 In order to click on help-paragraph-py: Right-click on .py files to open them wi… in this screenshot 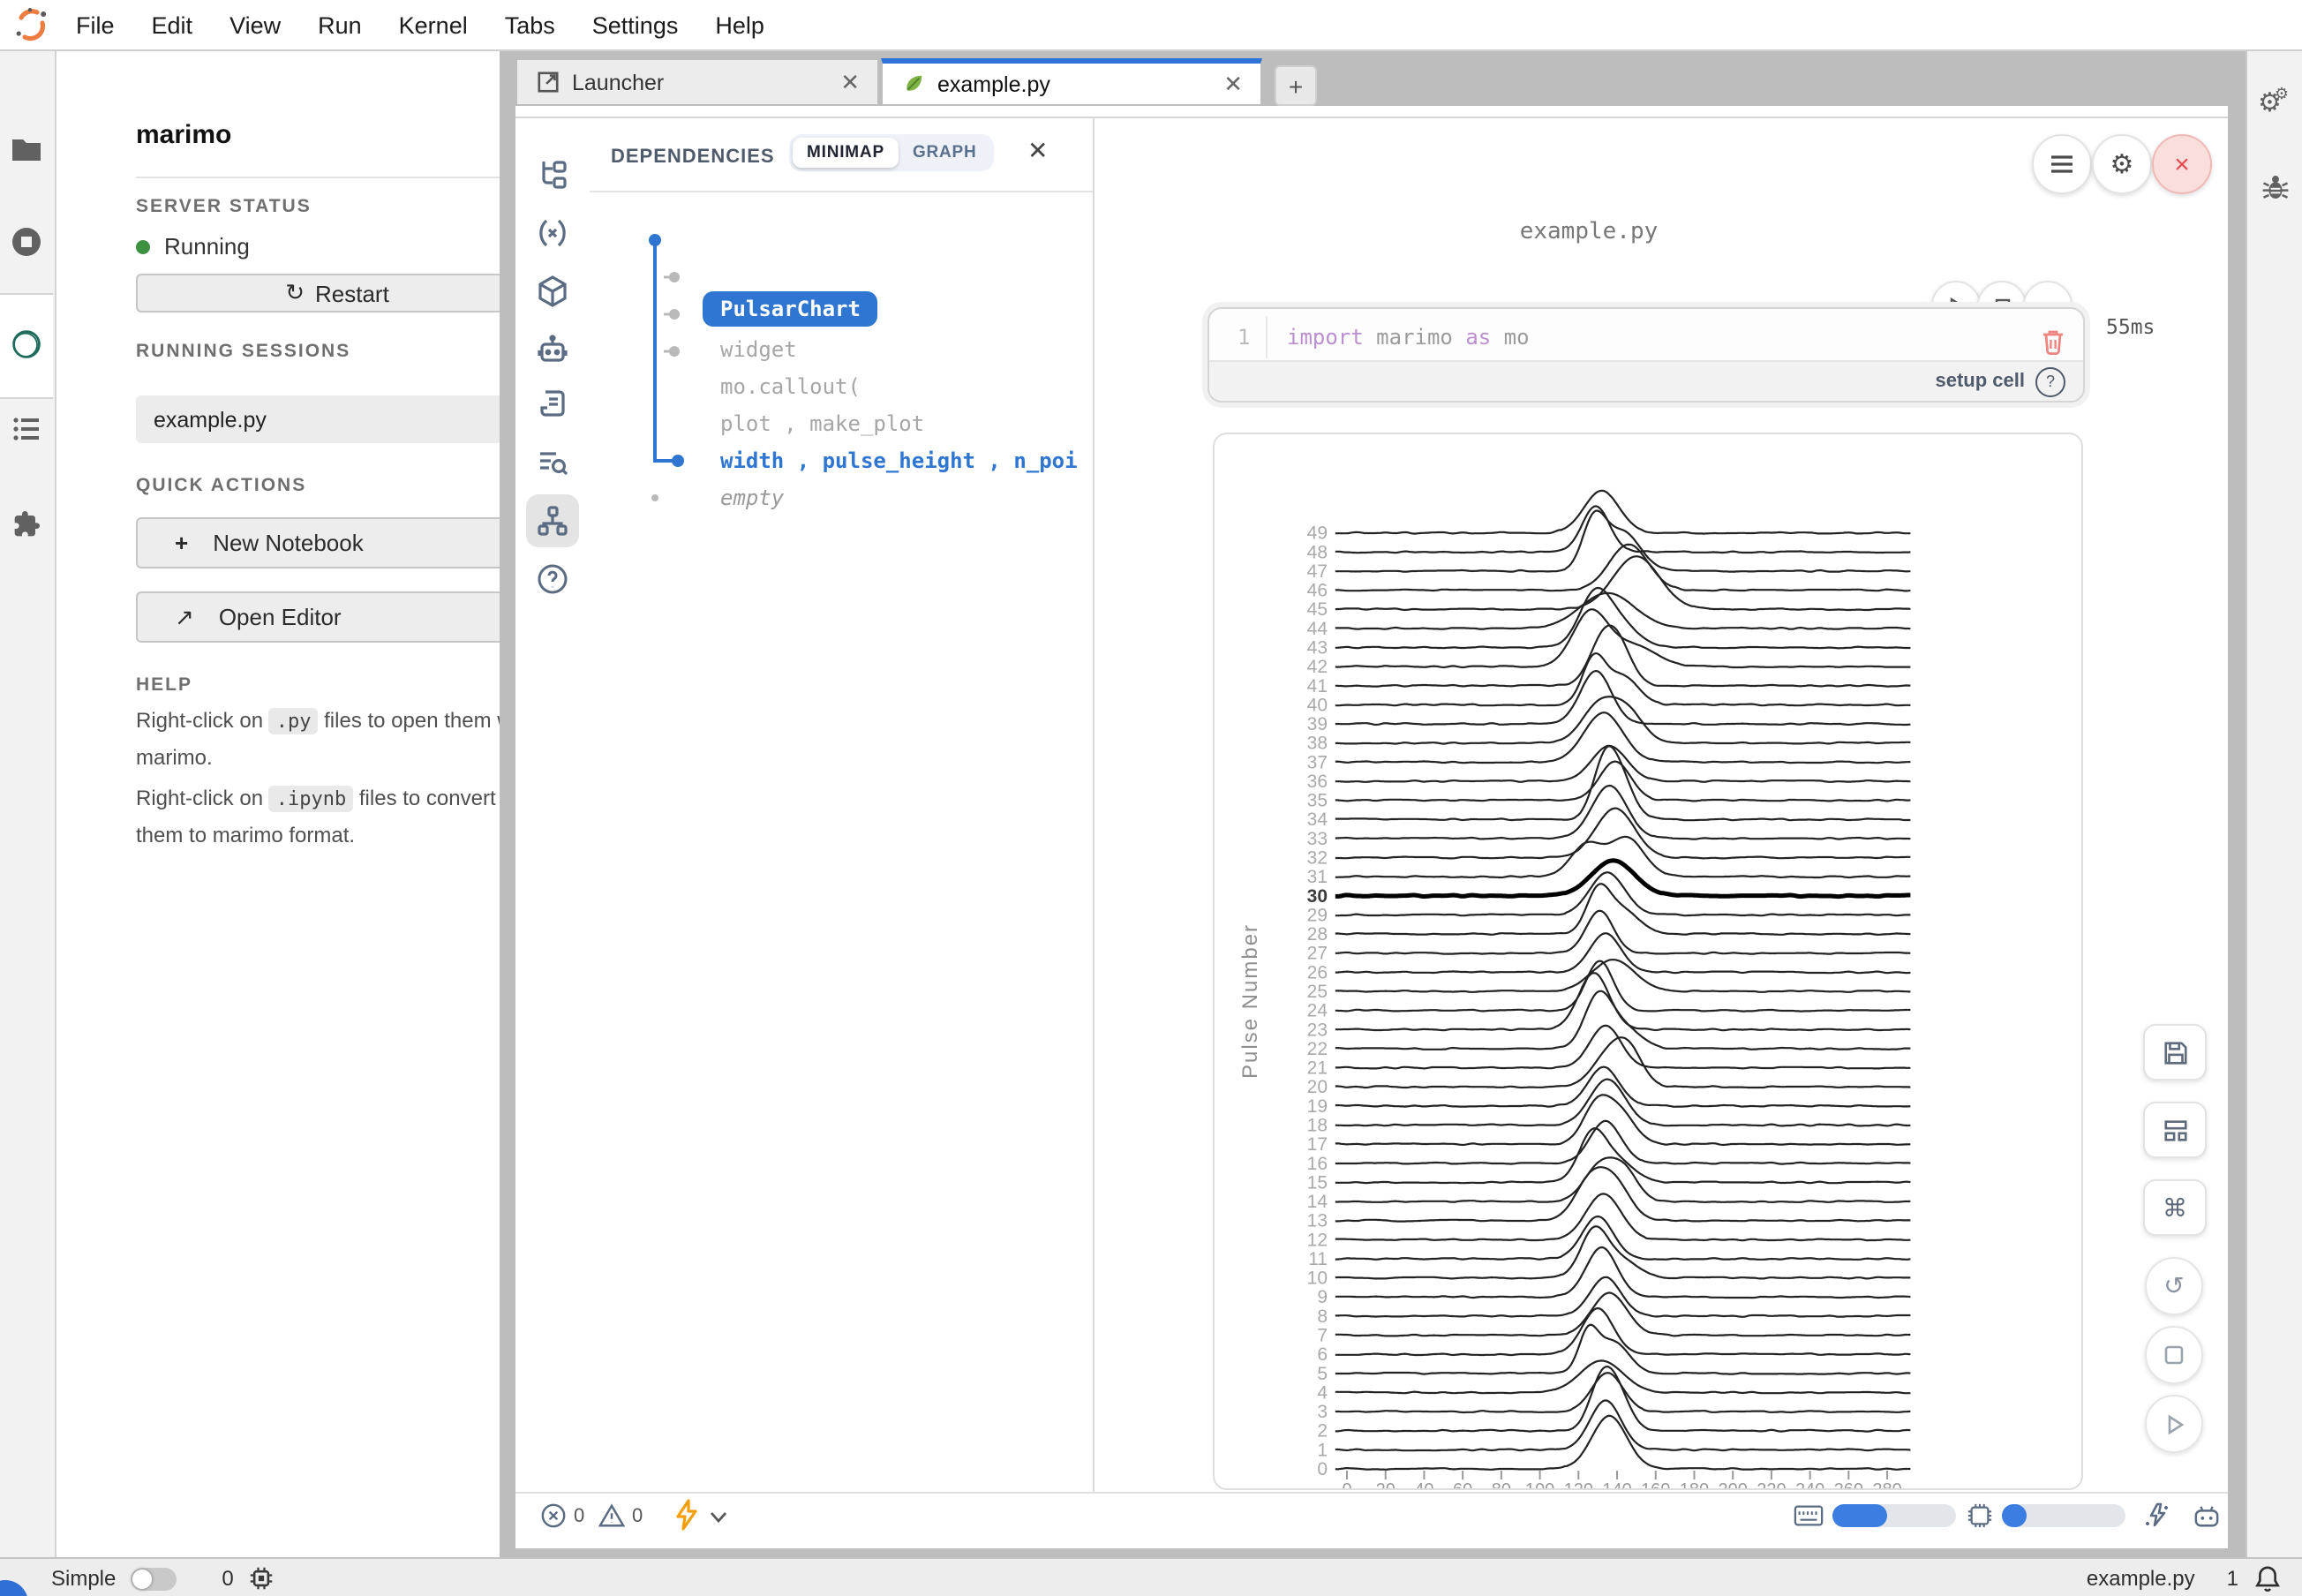, I will do `click(339, 739)`.